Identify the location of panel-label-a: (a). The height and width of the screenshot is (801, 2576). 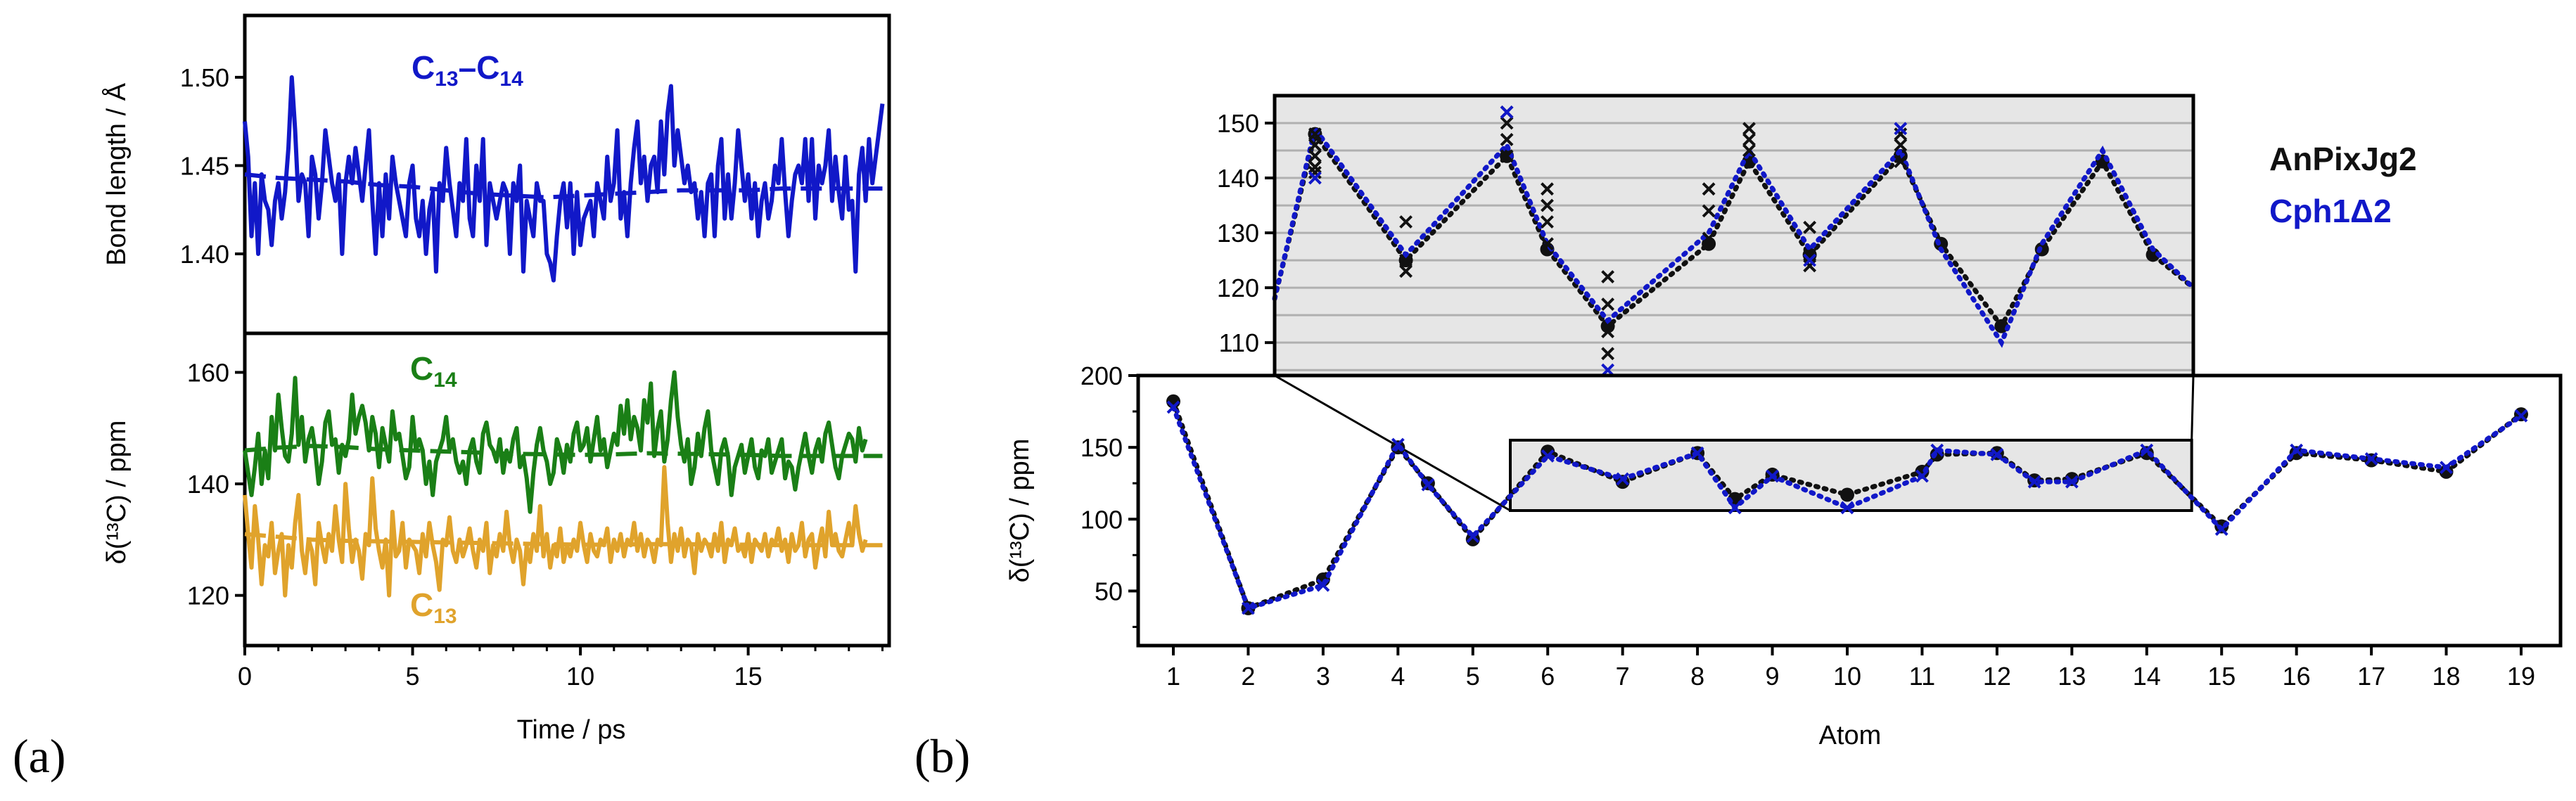
(39, 756).